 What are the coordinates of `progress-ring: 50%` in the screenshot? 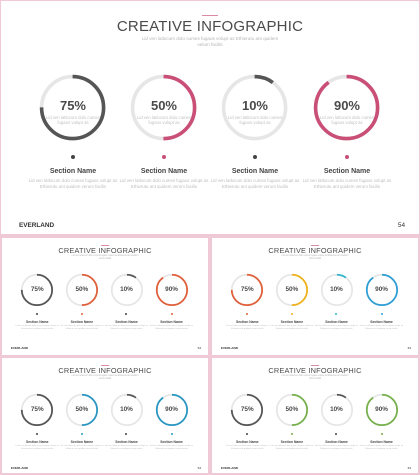 It's located at (82, 410).